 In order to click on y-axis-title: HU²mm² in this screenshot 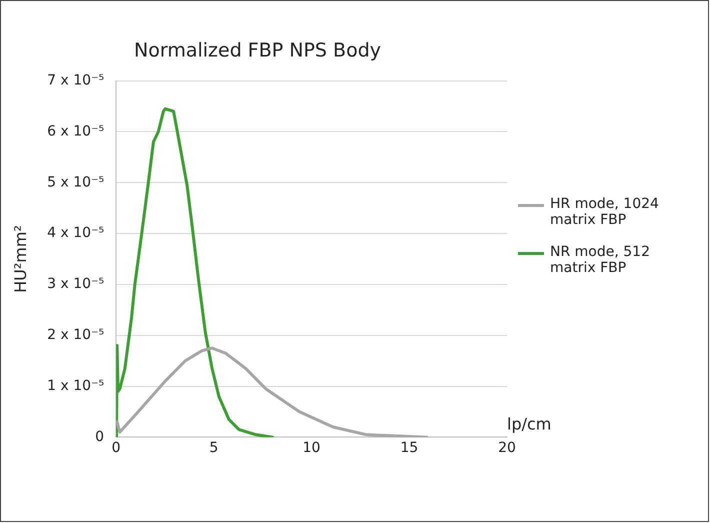, I will do `click(20, 259)`.